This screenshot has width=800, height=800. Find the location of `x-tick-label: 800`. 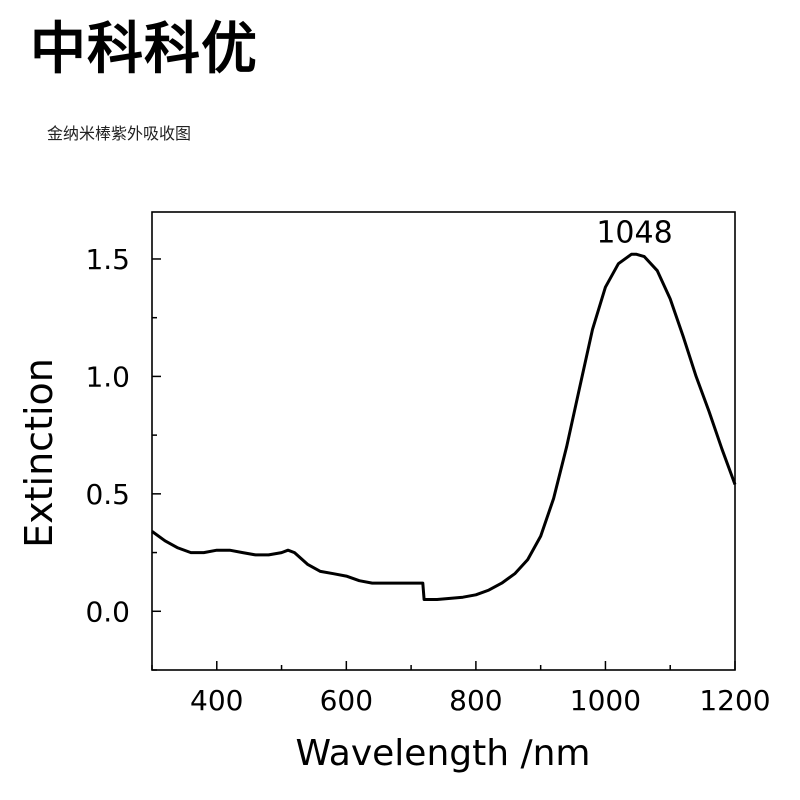

x-tick-label: 800 is located at coordinates (475, 700).